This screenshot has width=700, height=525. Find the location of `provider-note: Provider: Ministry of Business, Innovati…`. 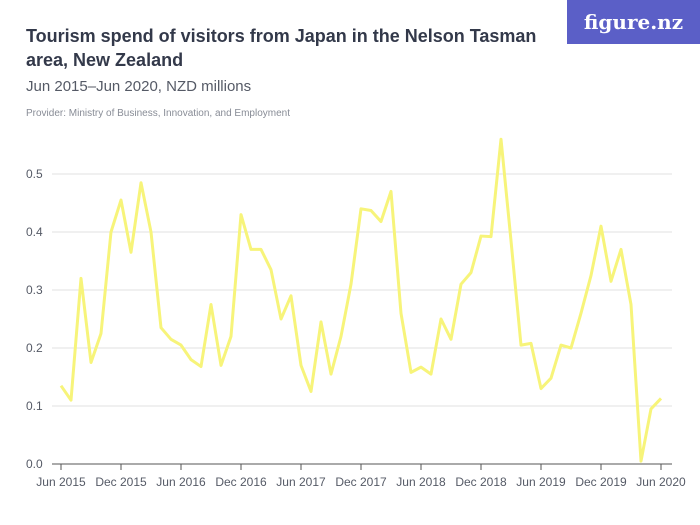

provider-note: Provider: Ministry of Business, Innovati… is located at coordinates (158, 113).